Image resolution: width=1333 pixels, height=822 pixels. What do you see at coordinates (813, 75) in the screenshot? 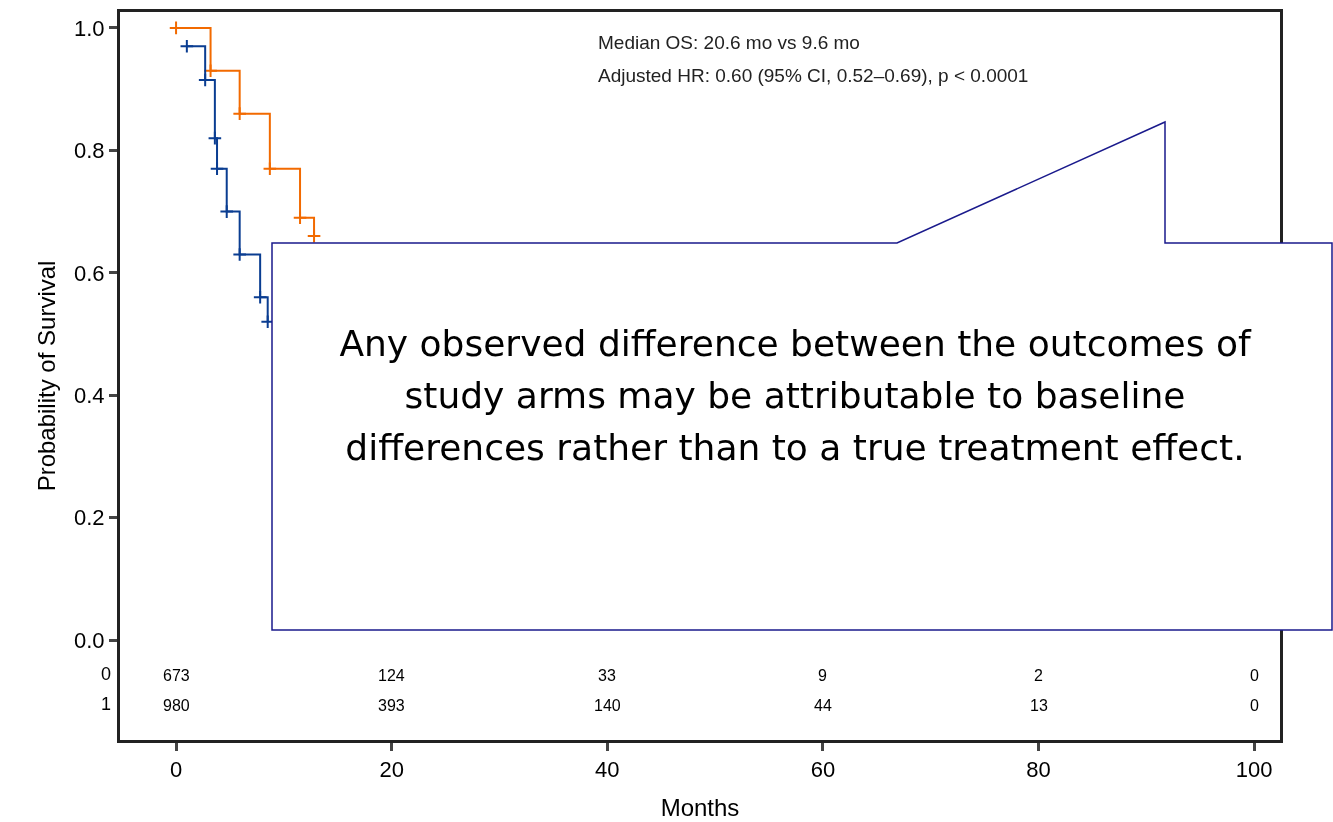
I see `annotation: Adjusted HR: 0.60 (95% CI, 0.52–0.69), p < 0.0001` at bounding box center [813, 75].